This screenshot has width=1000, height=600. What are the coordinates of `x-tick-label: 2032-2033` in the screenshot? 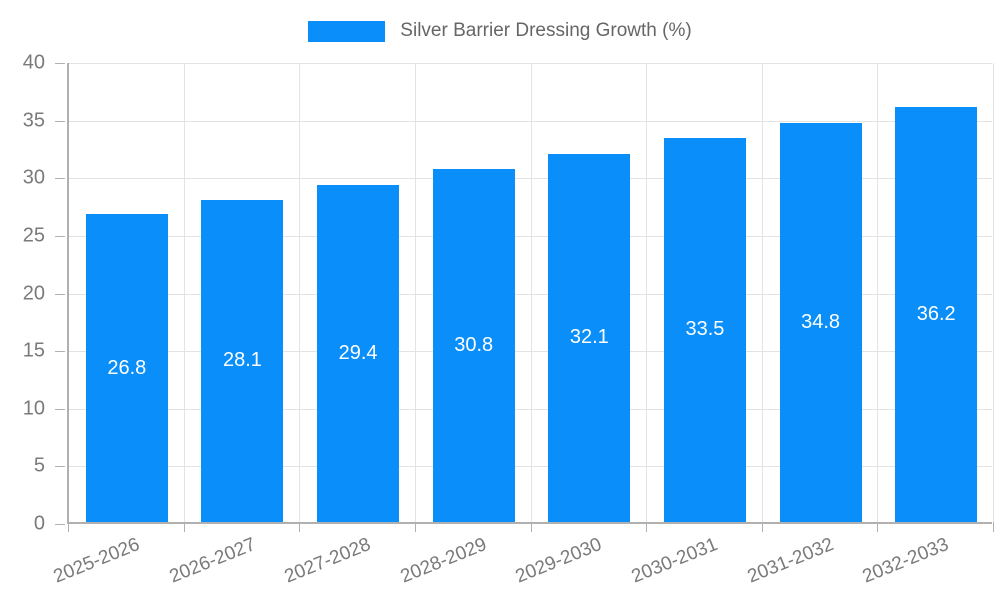 It's located at (906, 561).